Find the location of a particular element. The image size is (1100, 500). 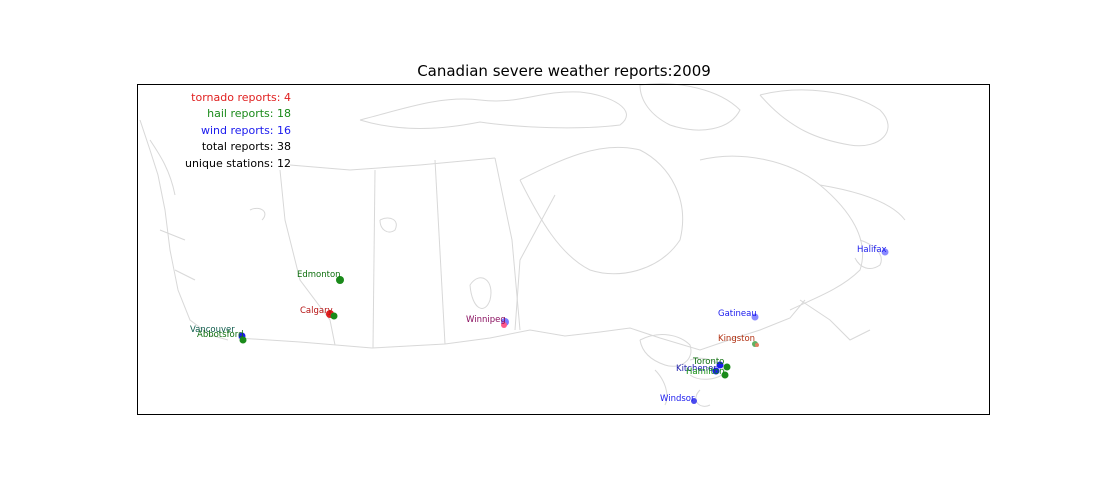

city-label-toronto: Toronto is located at coordinates (708, 362).